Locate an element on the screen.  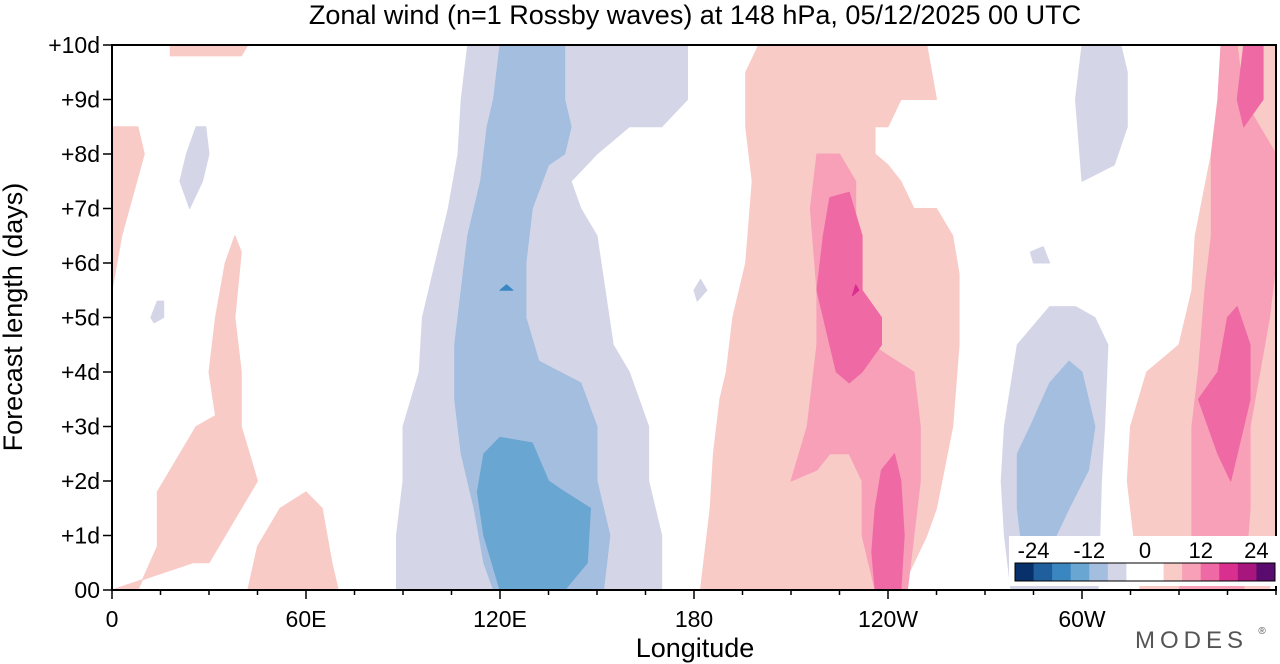
contour-region-pos-band-15e is located at coordinates (184, 413).